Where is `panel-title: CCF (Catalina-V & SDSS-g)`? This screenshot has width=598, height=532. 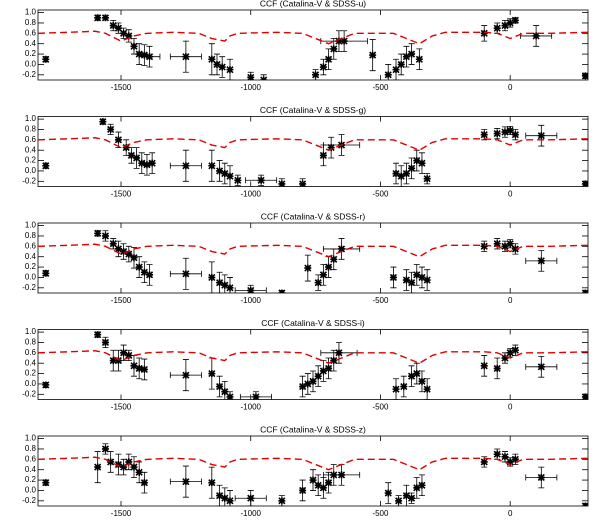 panel-title: CCF (Catalina-V & SDSS-g) is located at coordinates (313, 110).